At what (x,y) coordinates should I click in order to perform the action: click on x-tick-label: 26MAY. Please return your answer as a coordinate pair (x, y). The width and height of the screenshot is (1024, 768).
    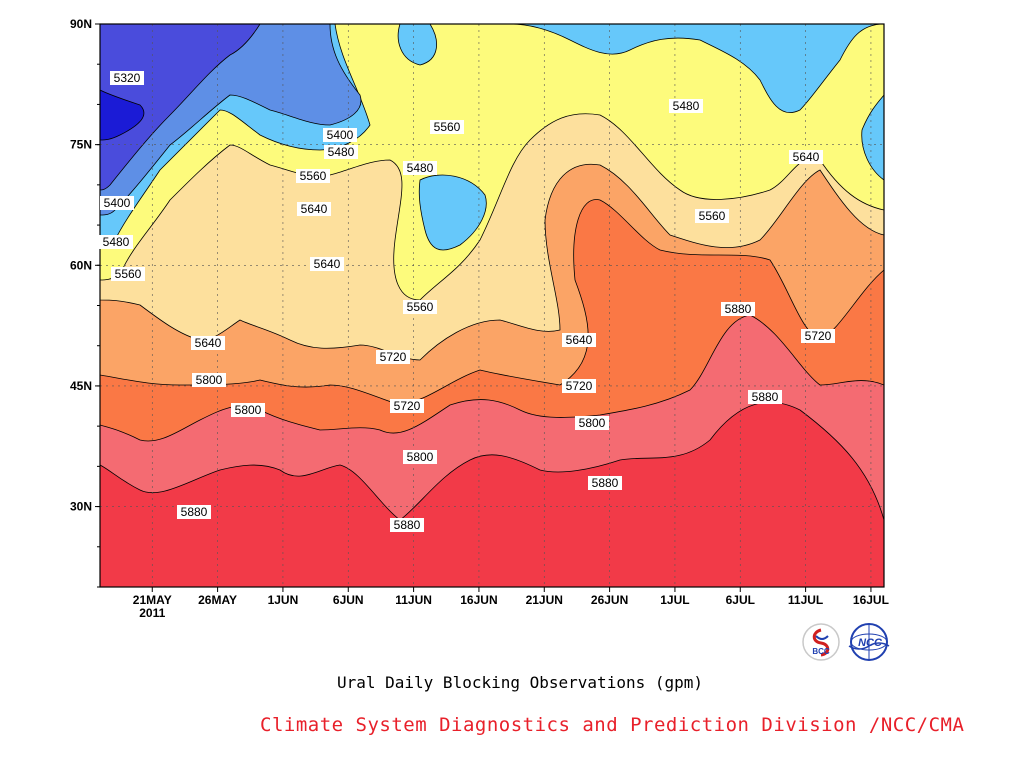
    Looking at the image, I should click on (217, 600).